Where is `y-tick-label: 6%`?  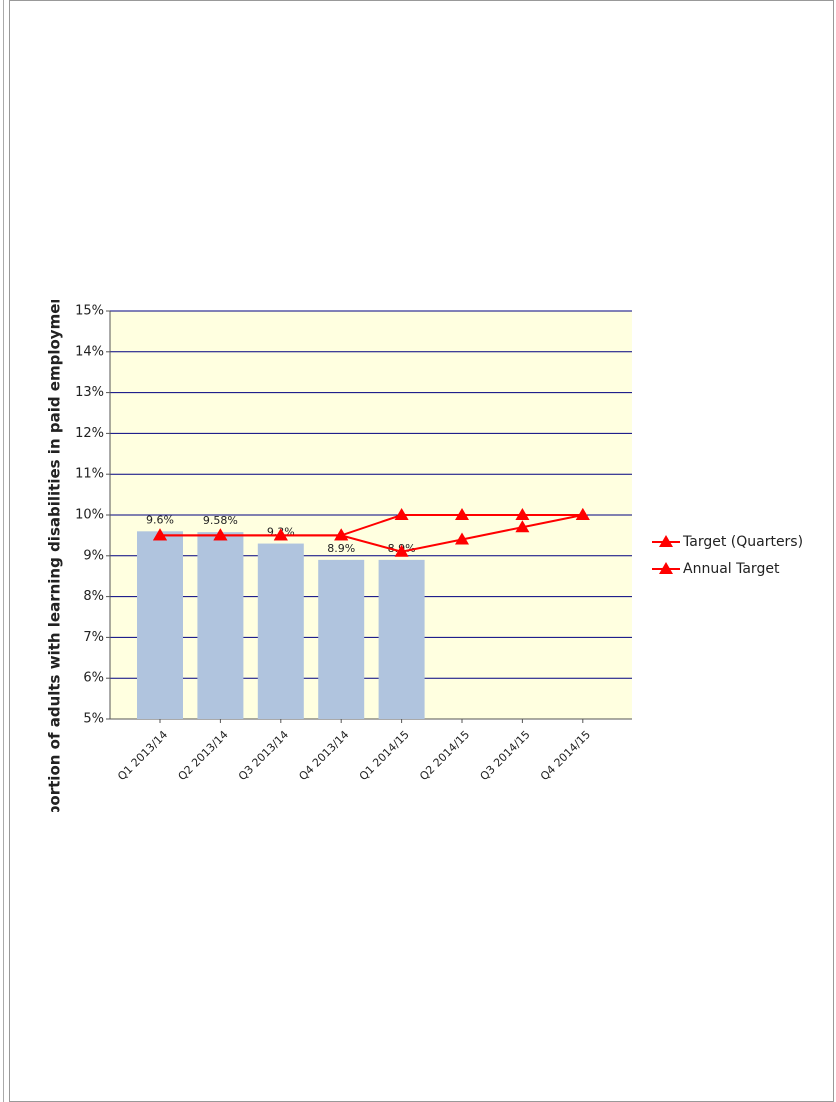 y-tick-label: 6% is located at coordinates (93, 678).